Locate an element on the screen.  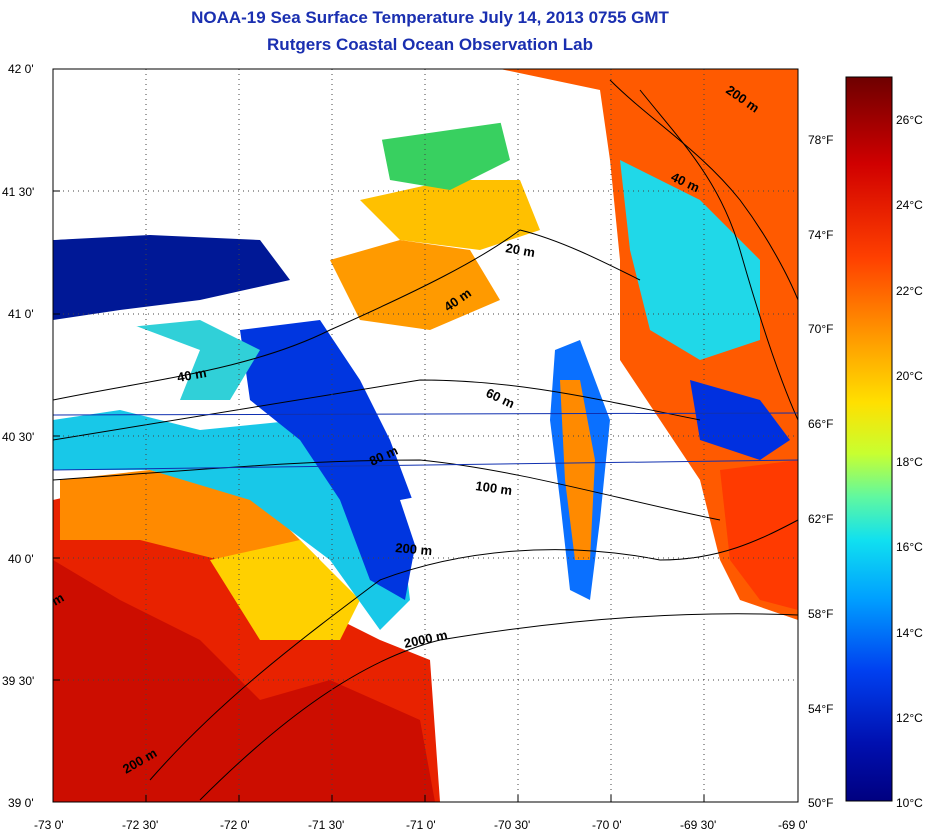
sst-orange-nearshore is located at coordinates (415, 285).